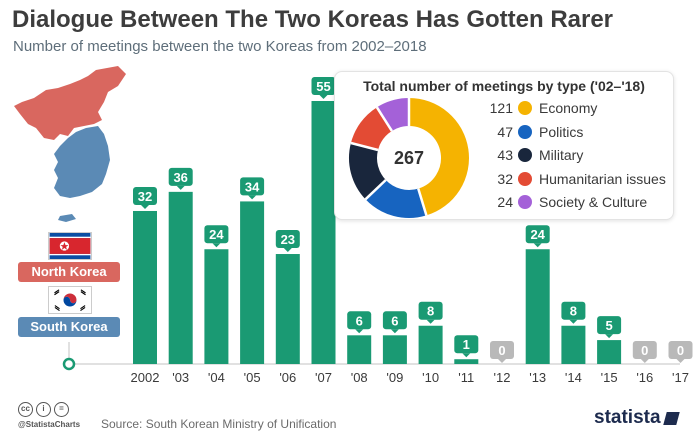 The height and width of the screenshot is (440, 700). Describe the element at coordinates (145, 196) in the screenshot. I see `svg-text: 32` at that location.